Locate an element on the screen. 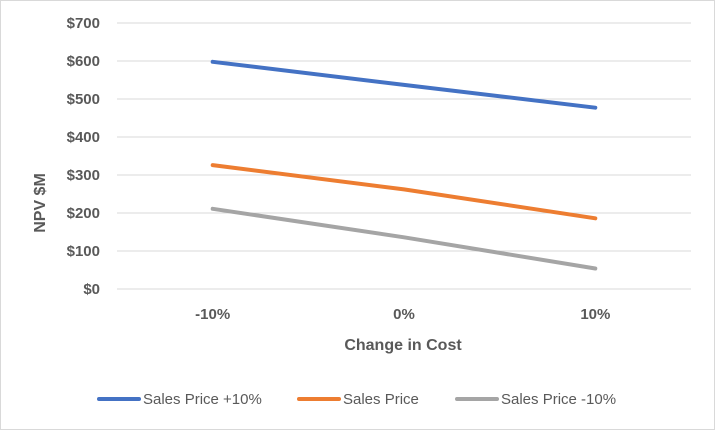  y-axis-title: NPV $M is located at coordinates (40, 203).